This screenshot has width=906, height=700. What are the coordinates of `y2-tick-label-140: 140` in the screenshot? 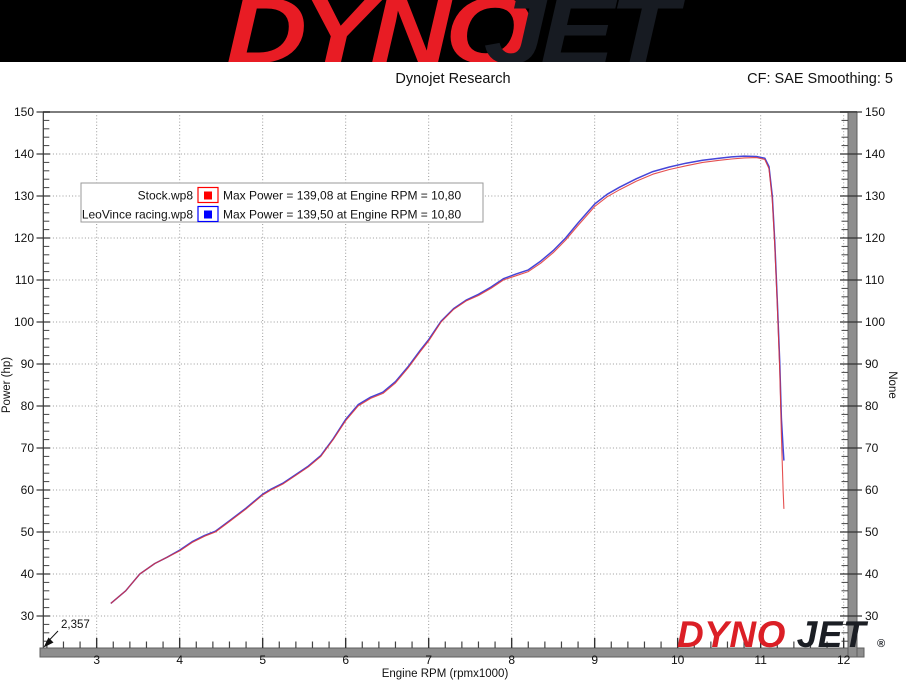 It's located at (875, 154).